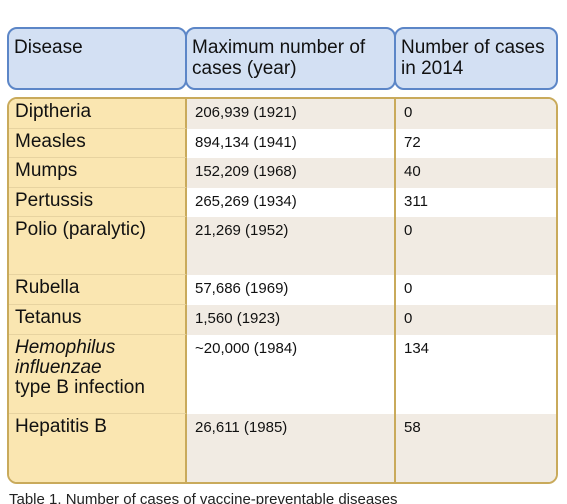 Image resolution: width=567 pixels, height=504 pixels. Describe the element at coordinates (476, 173) in the screenshot. I see `cases-2014-cell: 40` at that location.